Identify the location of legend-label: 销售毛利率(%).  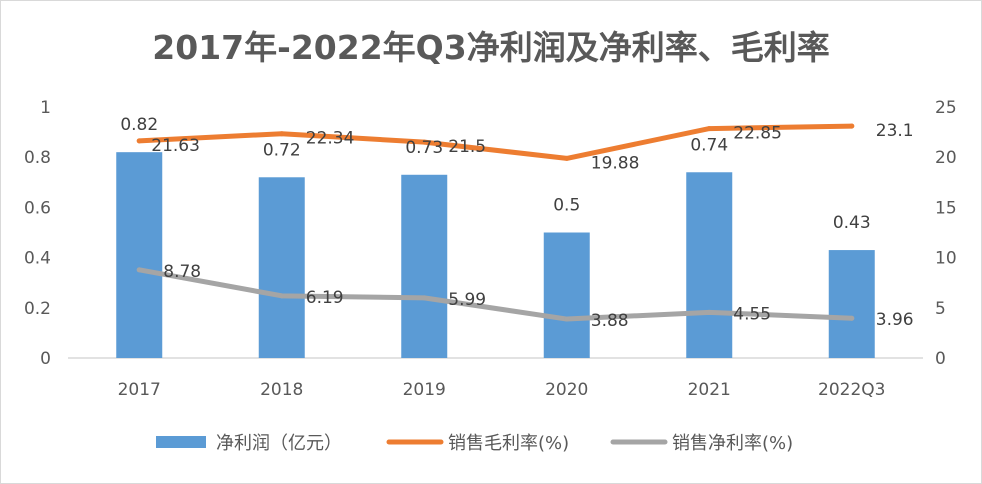
(508, 443).